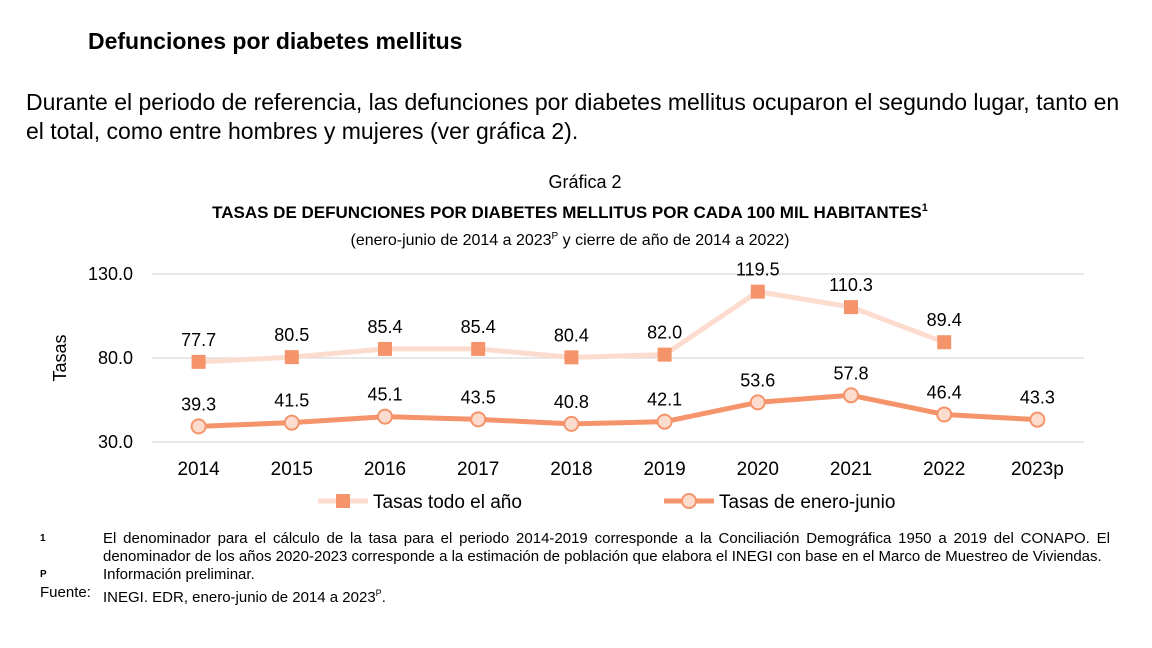 This screenshot has height=648, width=1152. Describe the element at coordinates (378, 593) in the screenshot. I see `source-sup: P` at that location.